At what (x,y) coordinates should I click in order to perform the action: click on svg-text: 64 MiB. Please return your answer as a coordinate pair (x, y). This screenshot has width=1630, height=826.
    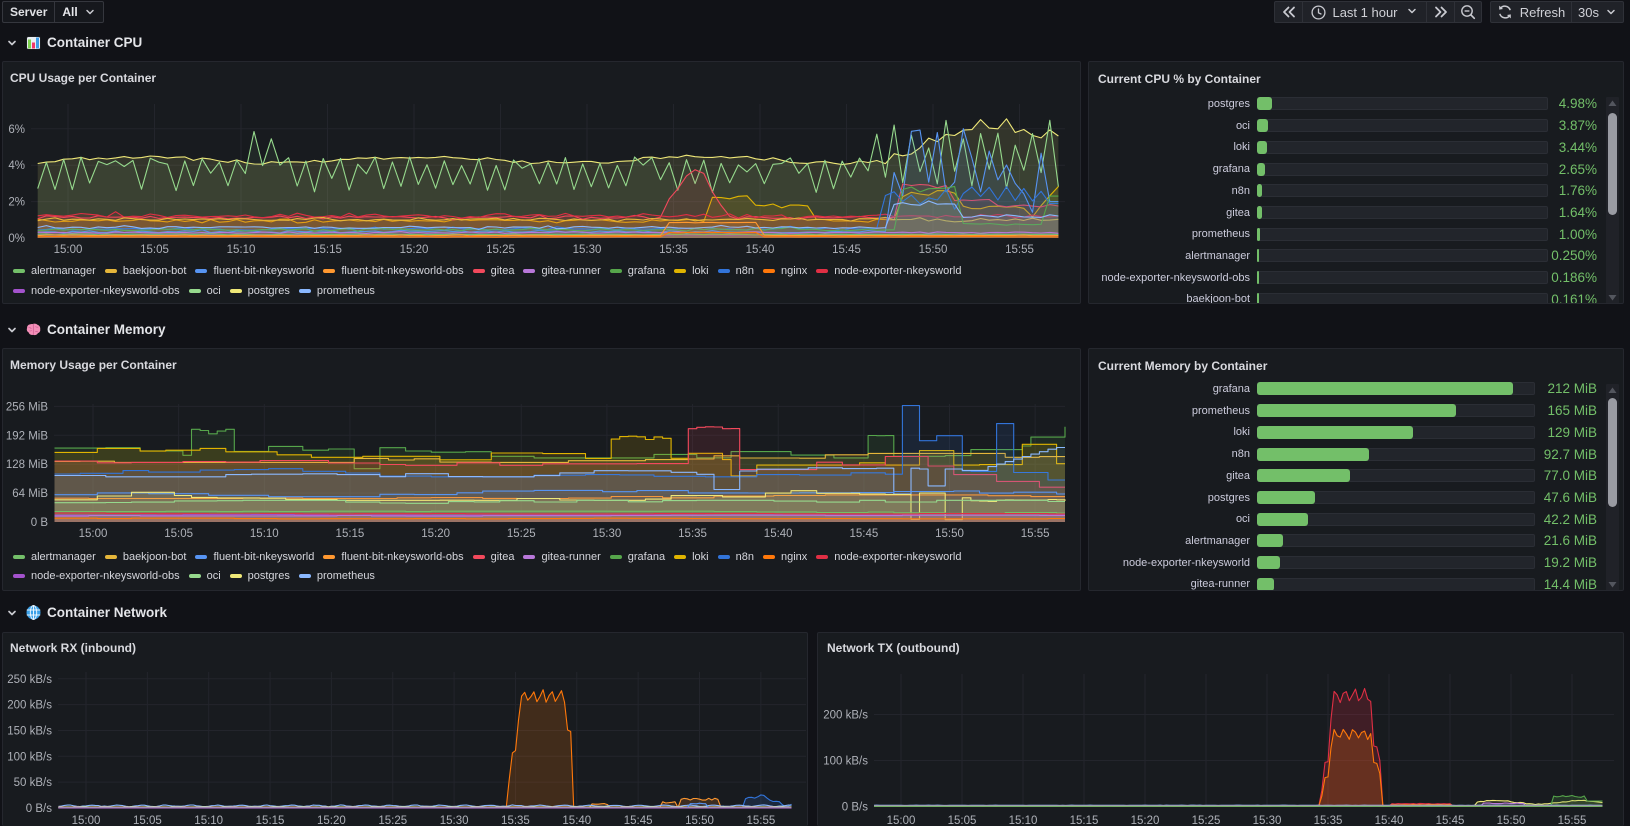
    Looking at the image, I should click on (30, 494).